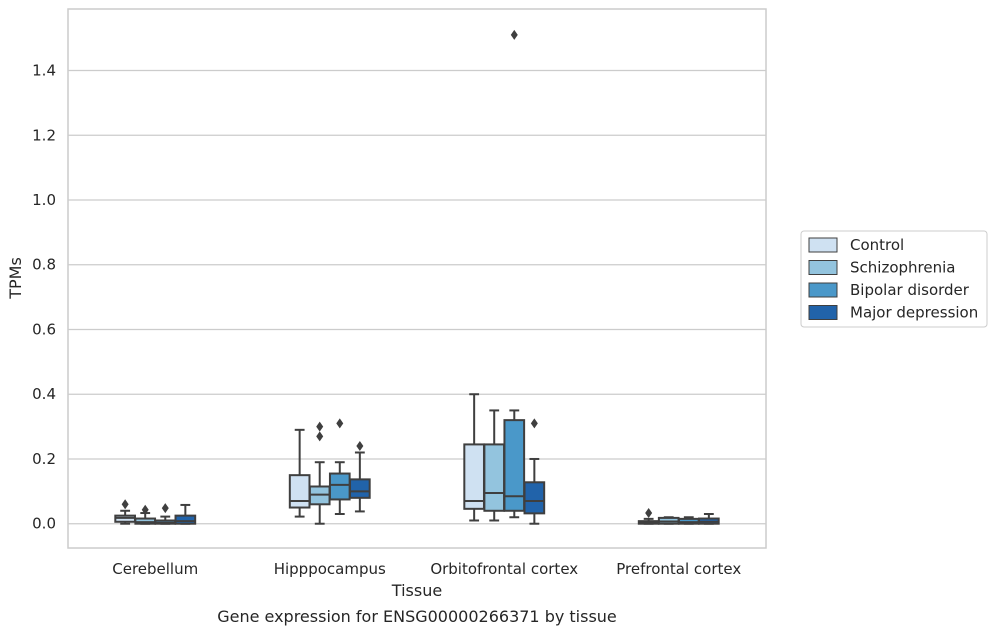 Image resolution: width=997 pixels, height=634 pixels. I want to click on legend-frame, so click(894, 279).